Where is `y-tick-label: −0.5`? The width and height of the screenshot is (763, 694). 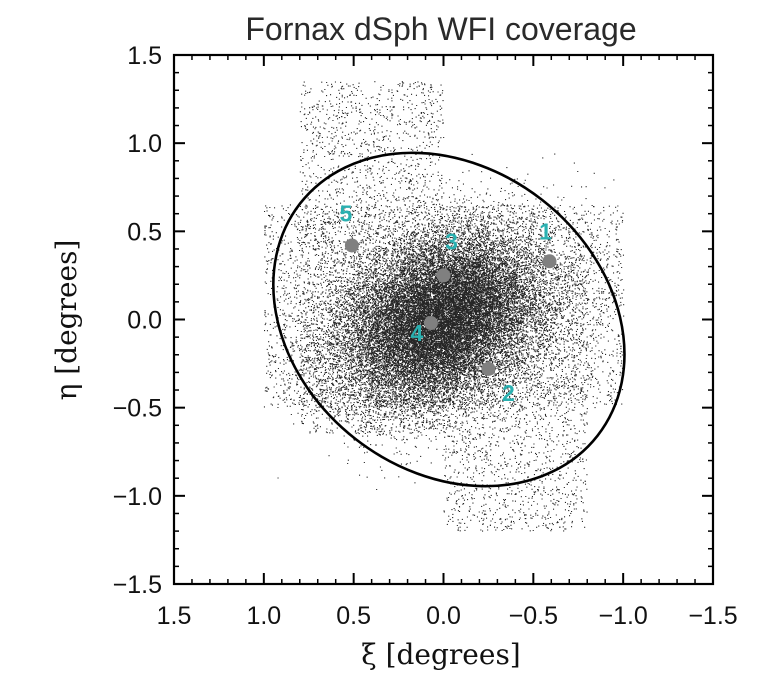 y-tick-label: −0.5 is located at coordinates (137, 409).